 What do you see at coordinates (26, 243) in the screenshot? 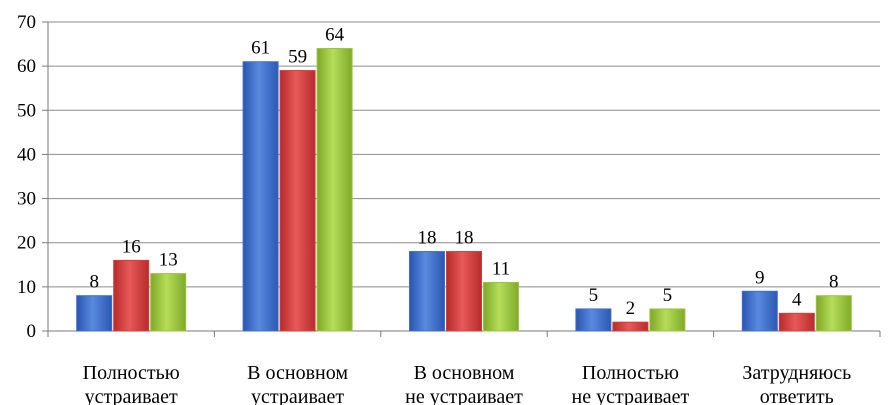
I see `y-tick-label: 20` at bounding box center [26, 243].